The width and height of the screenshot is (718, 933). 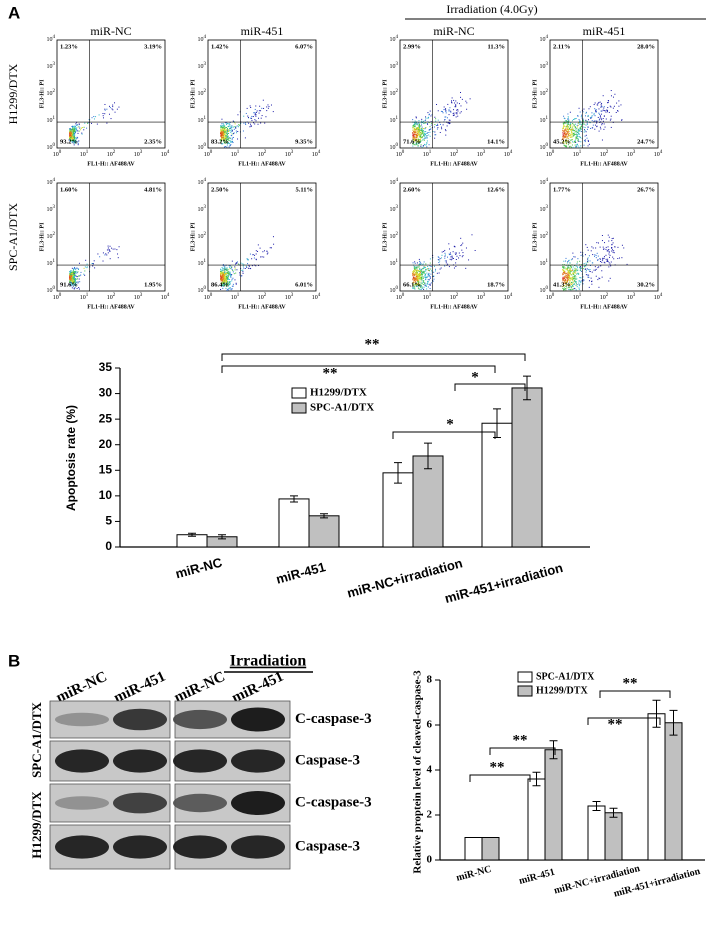 I want to click on error-bar, so click(x=656, y=713).